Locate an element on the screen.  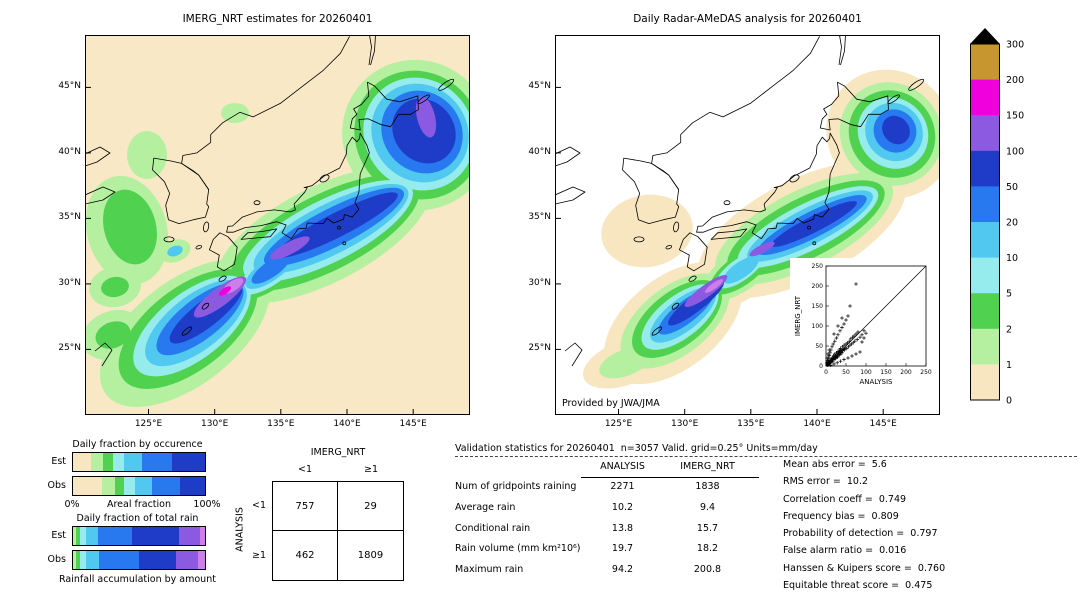
validation-row: Maximum rain 94.2 200.8 is located at coordinates (610, 571).